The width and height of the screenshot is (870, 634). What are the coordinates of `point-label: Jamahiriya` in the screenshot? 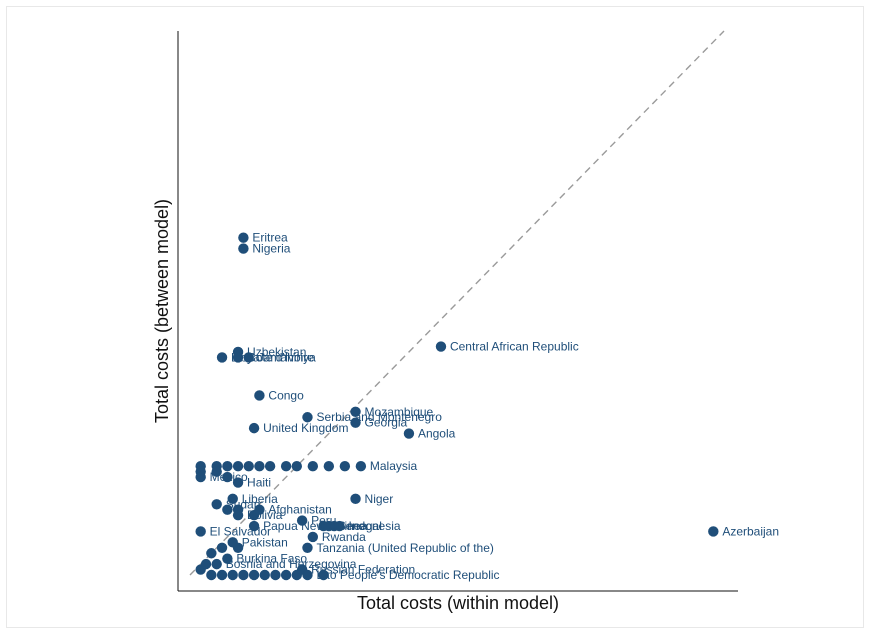 It's located at (287, 357).